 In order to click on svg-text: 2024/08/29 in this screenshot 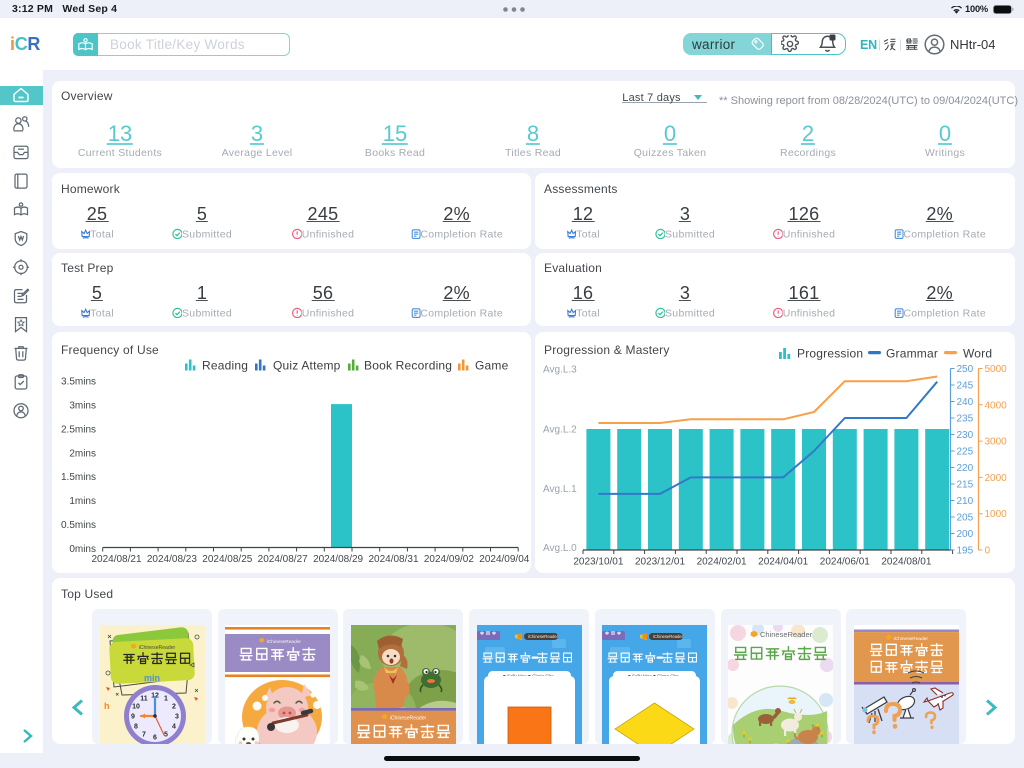, I will do `click(338, 559)`.